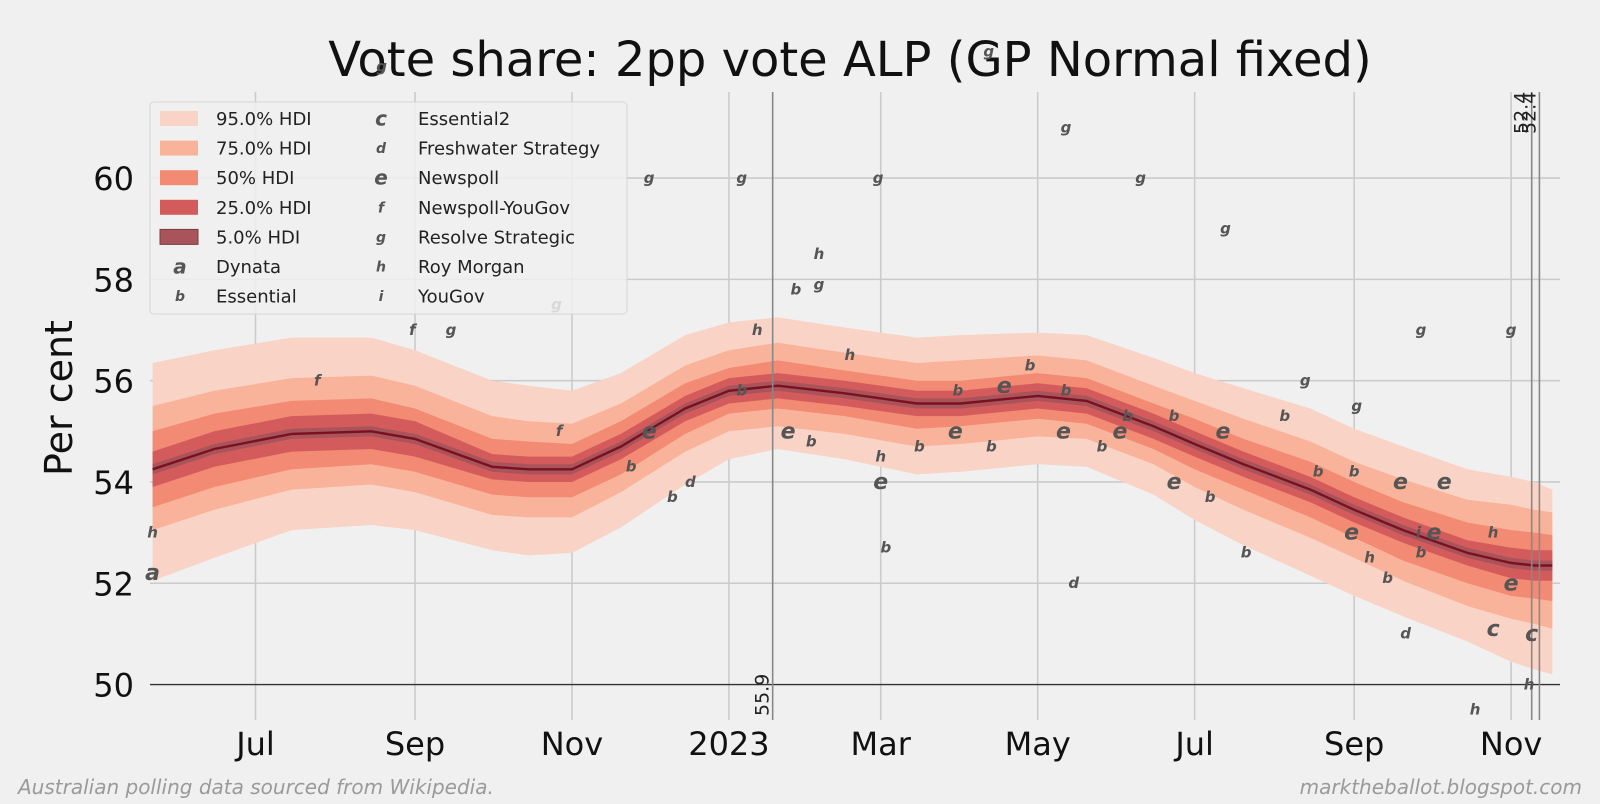 This screenshot has width=1600, height=804. What do you see at coordinates (763, 695) in the screenshot?
I see `endpoint-annotation: 55.9` at bounding box center [763, 695].